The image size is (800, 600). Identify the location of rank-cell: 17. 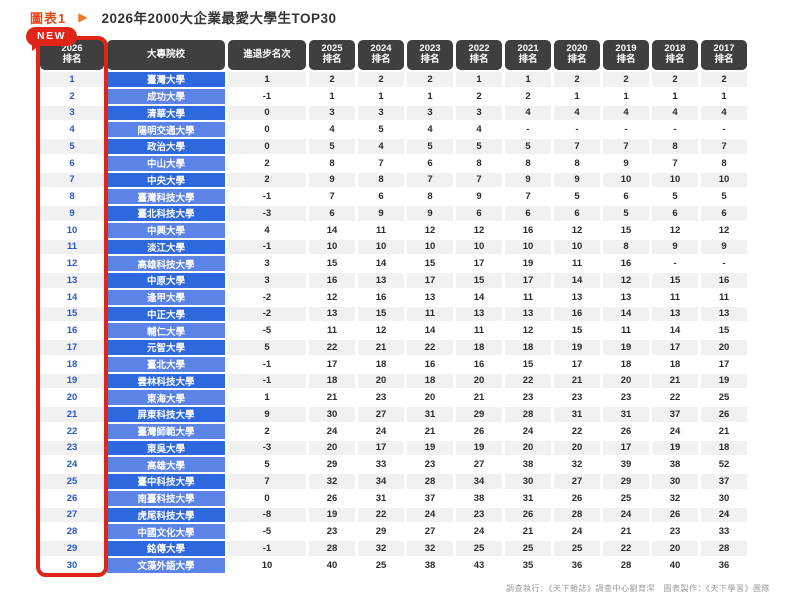
(72, 347).